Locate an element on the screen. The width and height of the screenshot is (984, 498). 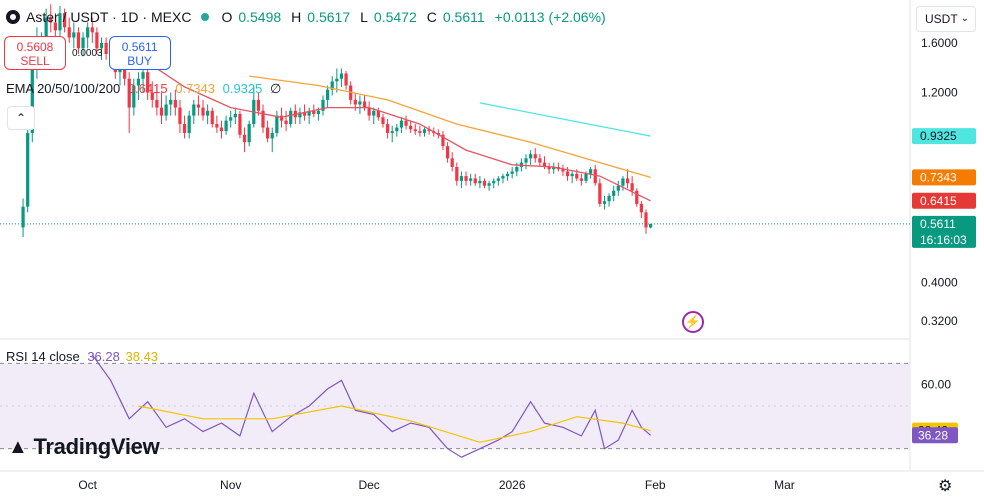
currency-selector: USDT ⌄ is located at coordinates (946, 19).